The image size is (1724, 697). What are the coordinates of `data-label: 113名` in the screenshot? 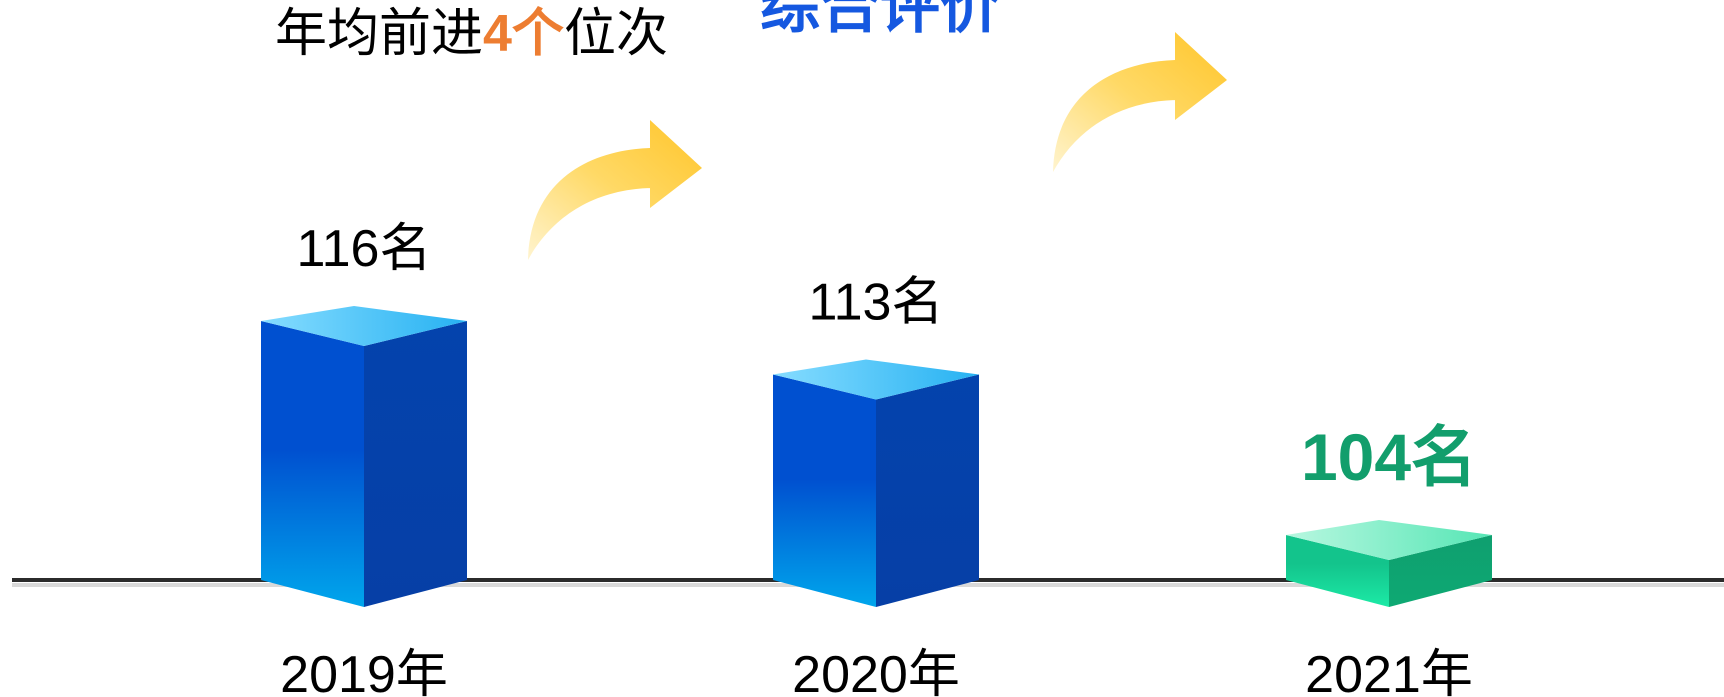 It's located at (876, 303).